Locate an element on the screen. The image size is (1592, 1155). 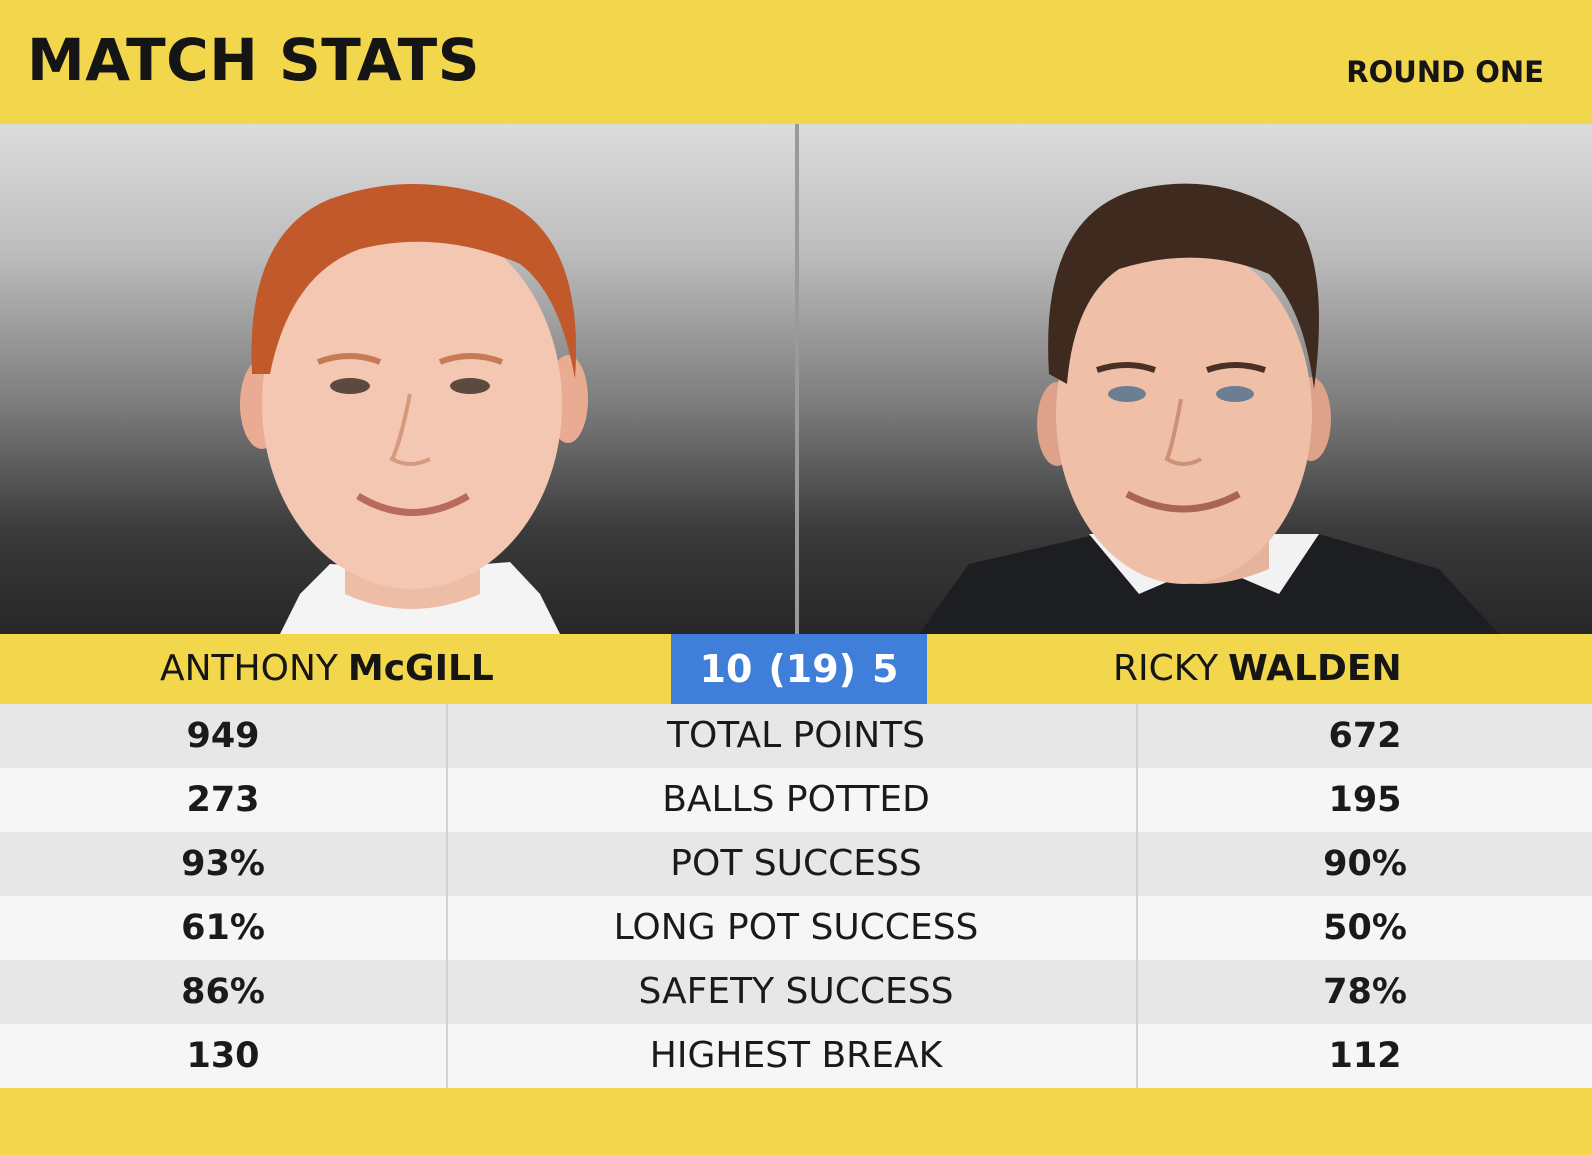
right-player-name: RICKY WALDEN is located at coordinates (1257, 669).